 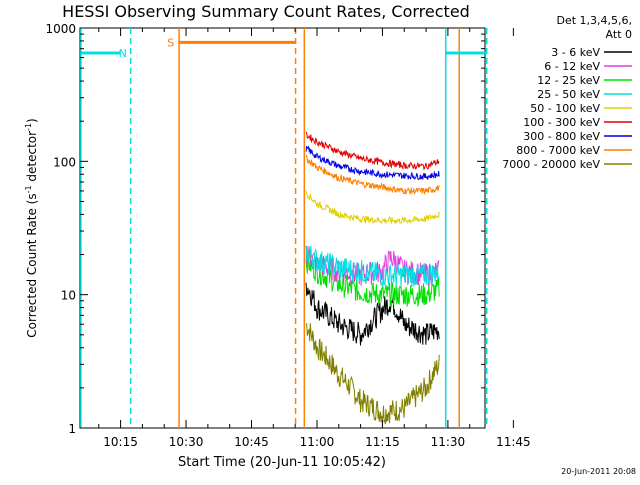 I want to click on x-tick-label: 11:00, so click(x=317, y=442).